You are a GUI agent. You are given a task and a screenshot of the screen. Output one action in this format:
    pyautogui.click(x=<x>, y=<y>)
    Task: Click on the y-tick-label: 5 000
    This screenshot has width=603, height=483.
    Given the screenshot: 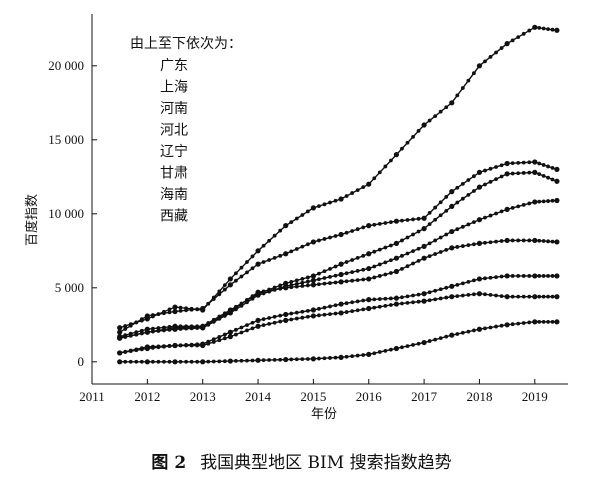 What is the action you would take?
    pyautogui.click(x=69, y=287)
    